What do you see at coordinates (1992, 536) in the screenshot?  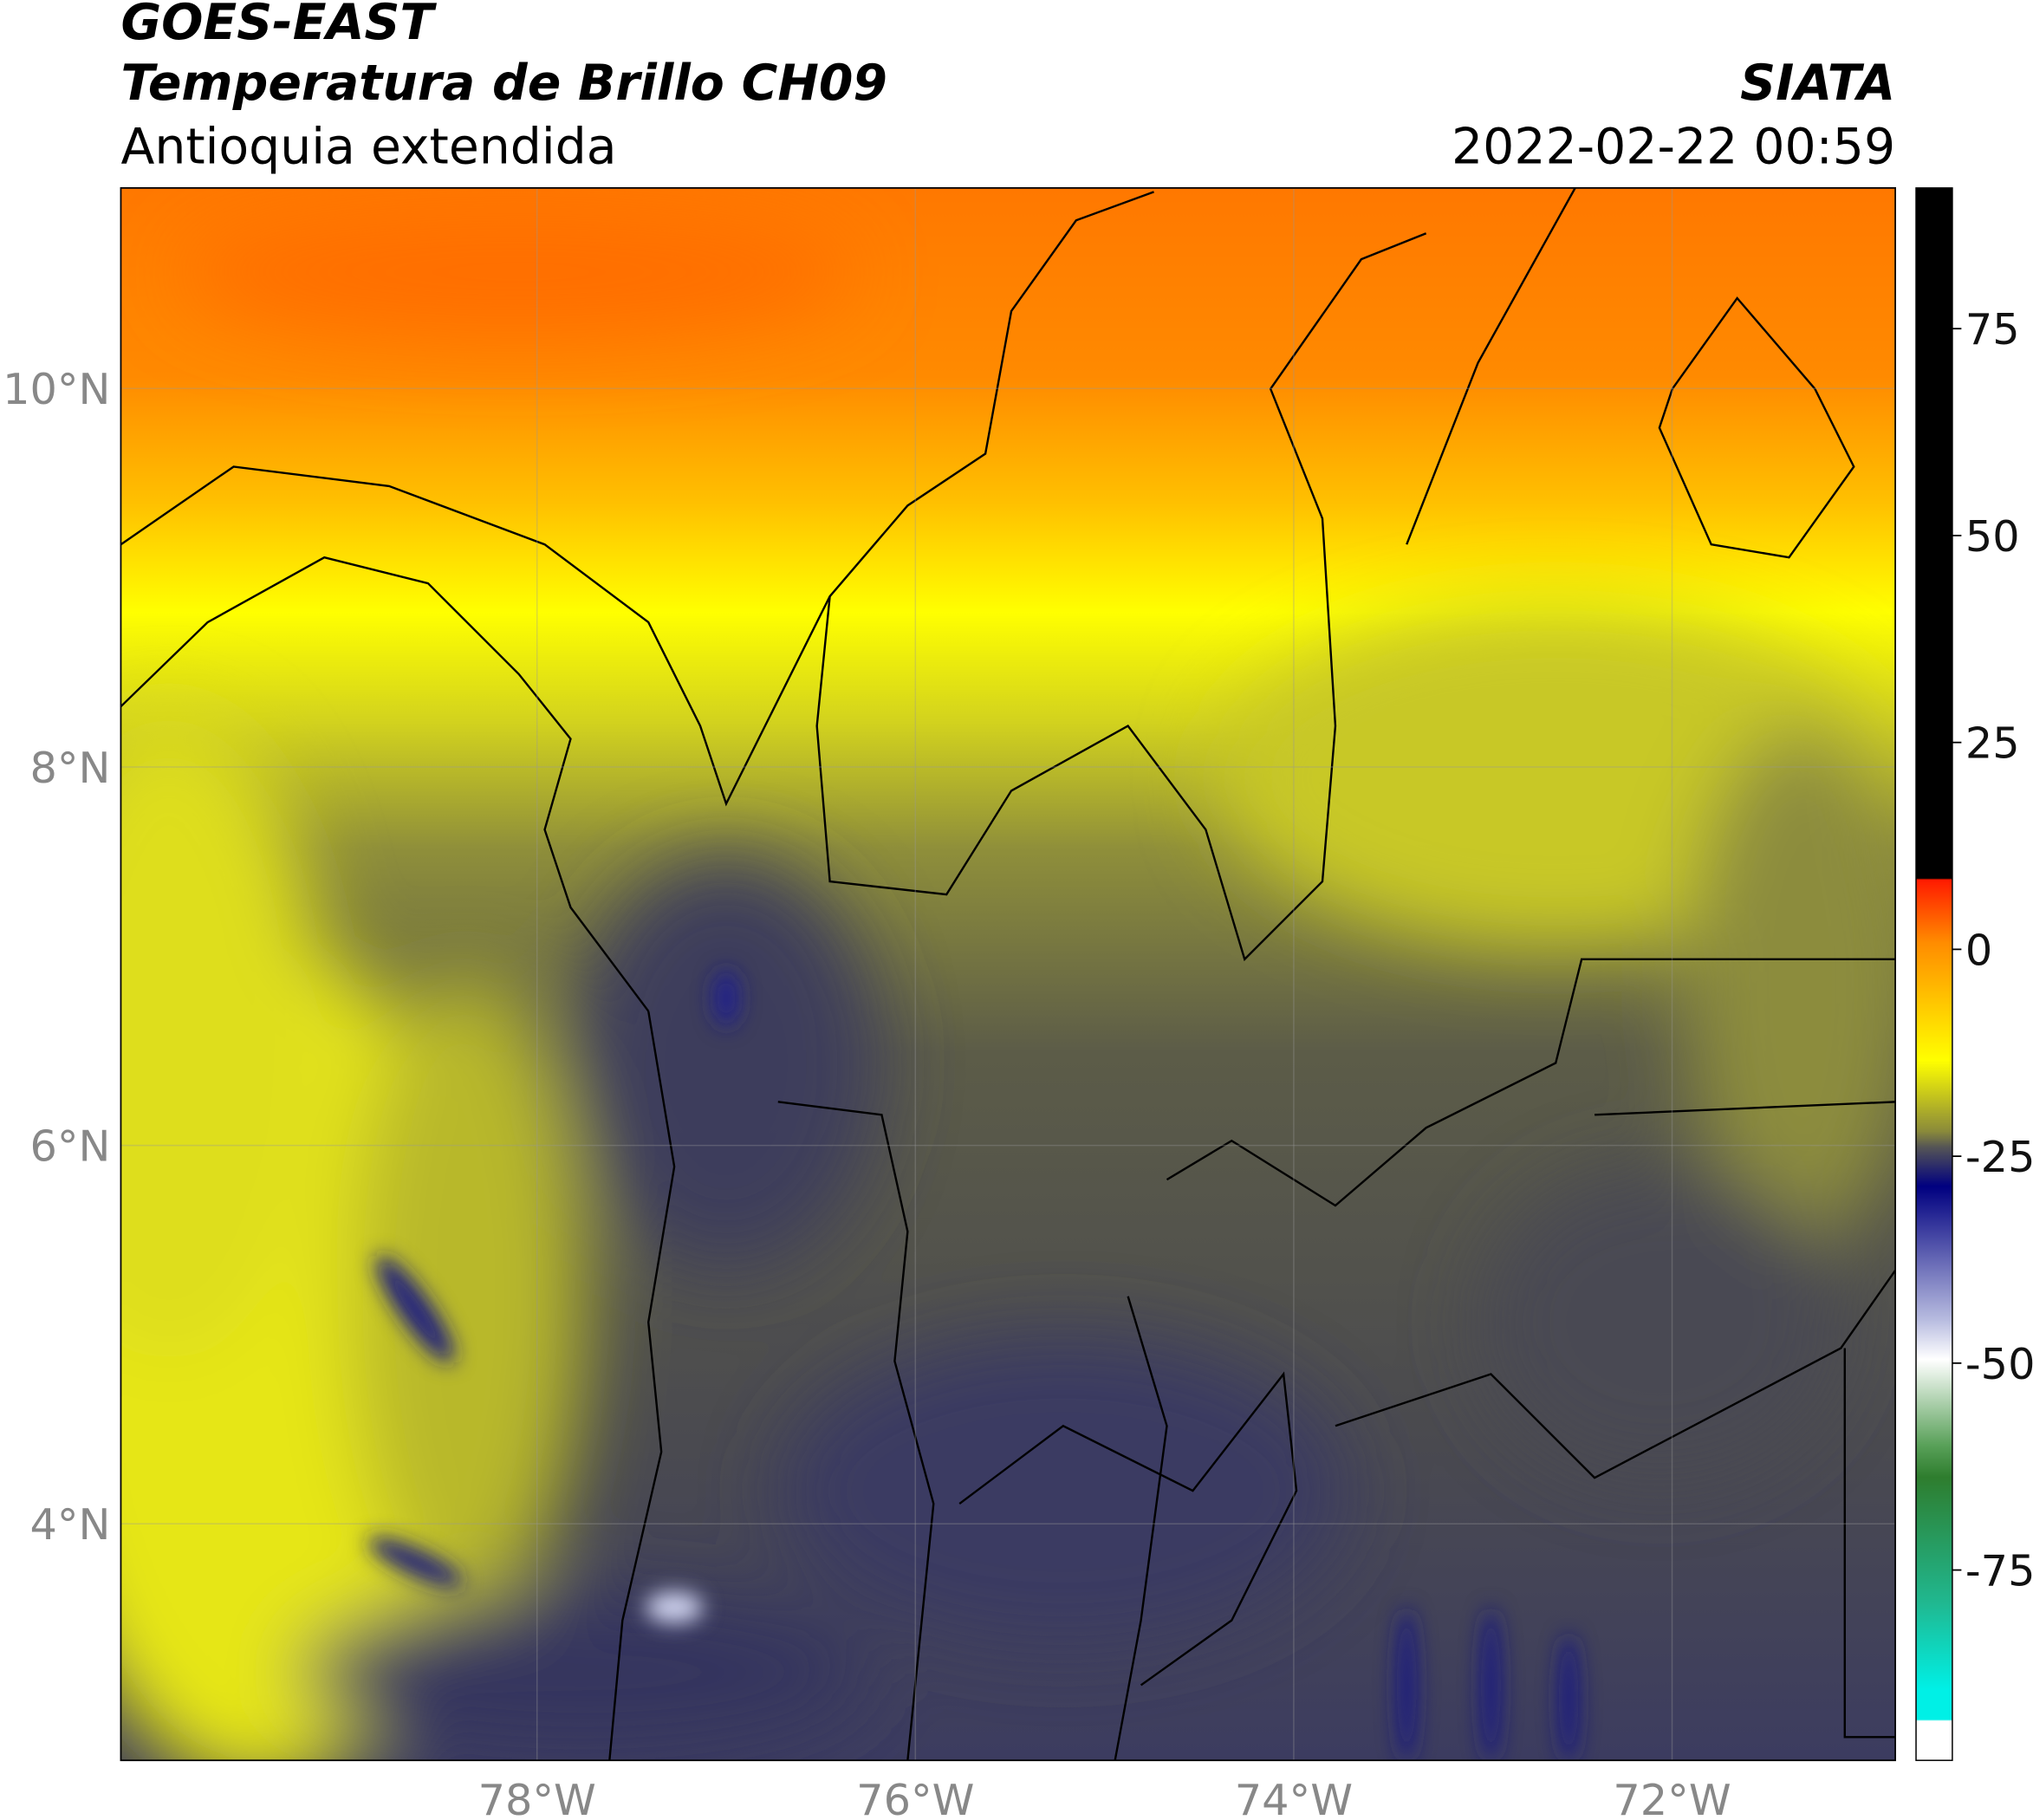 I see `colorbar-tick-label: 50` at bounding box center [1992, 536].